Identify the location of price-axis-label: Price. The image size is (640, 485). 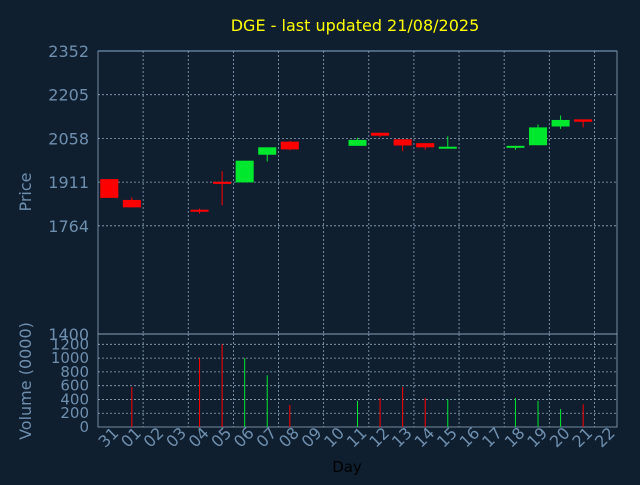
(25, 191).